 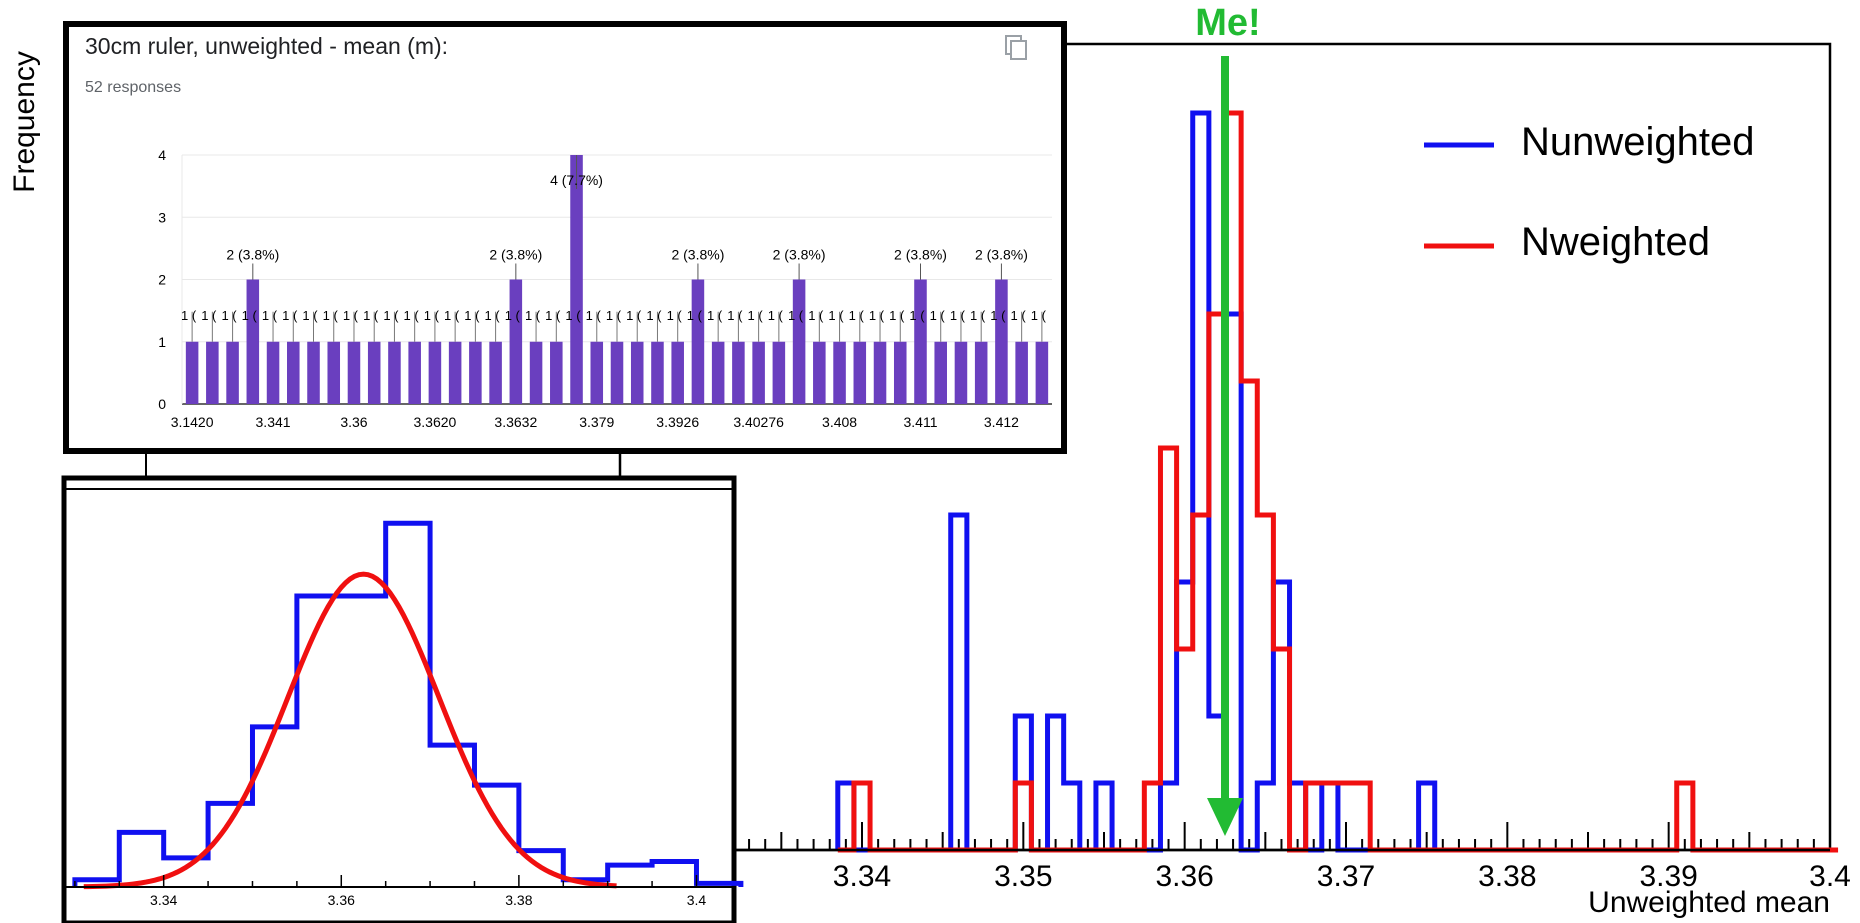 I want to click on copy-icon-front, so click(x=1018, y=50).